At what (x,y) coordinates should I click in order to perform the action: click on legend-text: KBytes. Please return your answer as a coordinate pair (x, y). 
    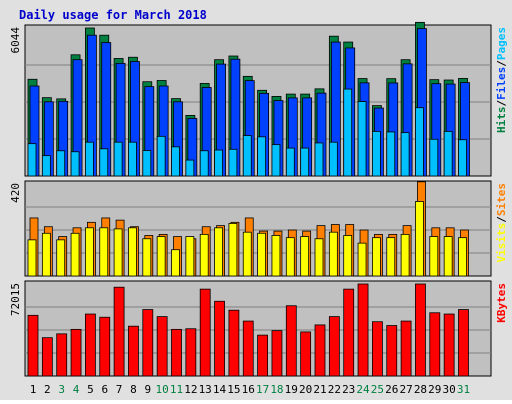
    Looking at the image, I should click on (501, 303).